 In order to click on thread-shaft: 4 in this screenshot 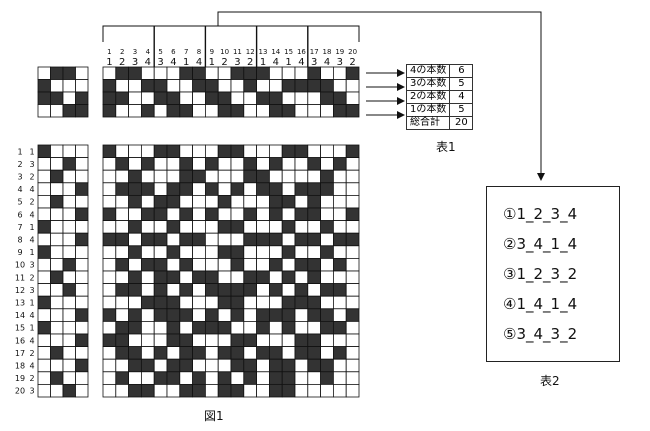, I will do `click(276, 62)`.